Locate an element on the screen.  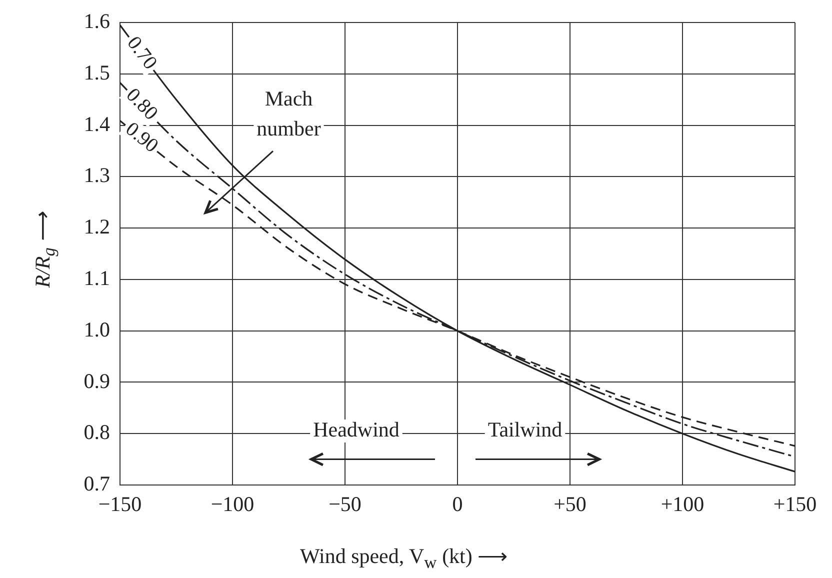
x-tick-label: +50 is located at coordinates (570, 504).